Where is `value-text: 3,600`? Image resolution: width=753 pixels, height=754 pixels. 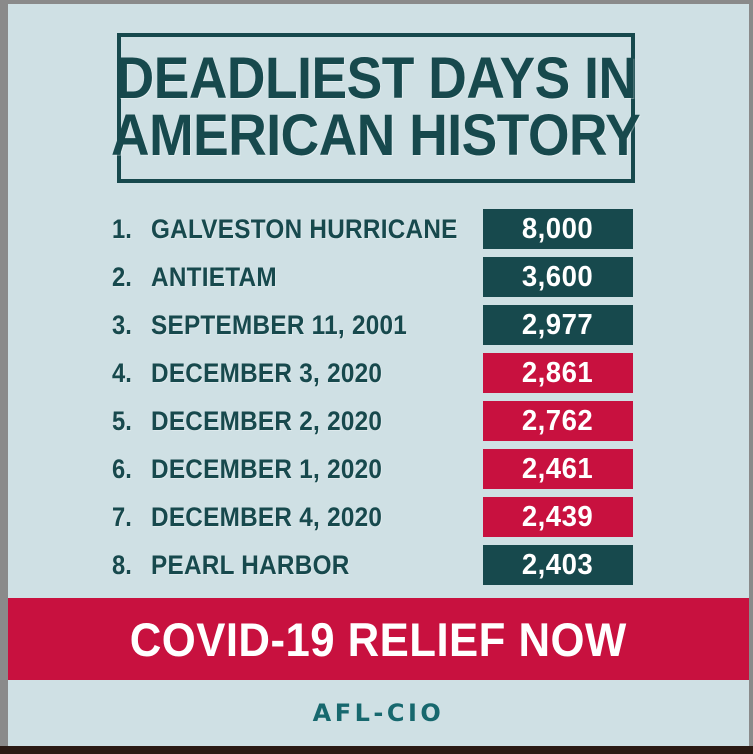 value-text: 3,600 is located at coordinates (558, 276).